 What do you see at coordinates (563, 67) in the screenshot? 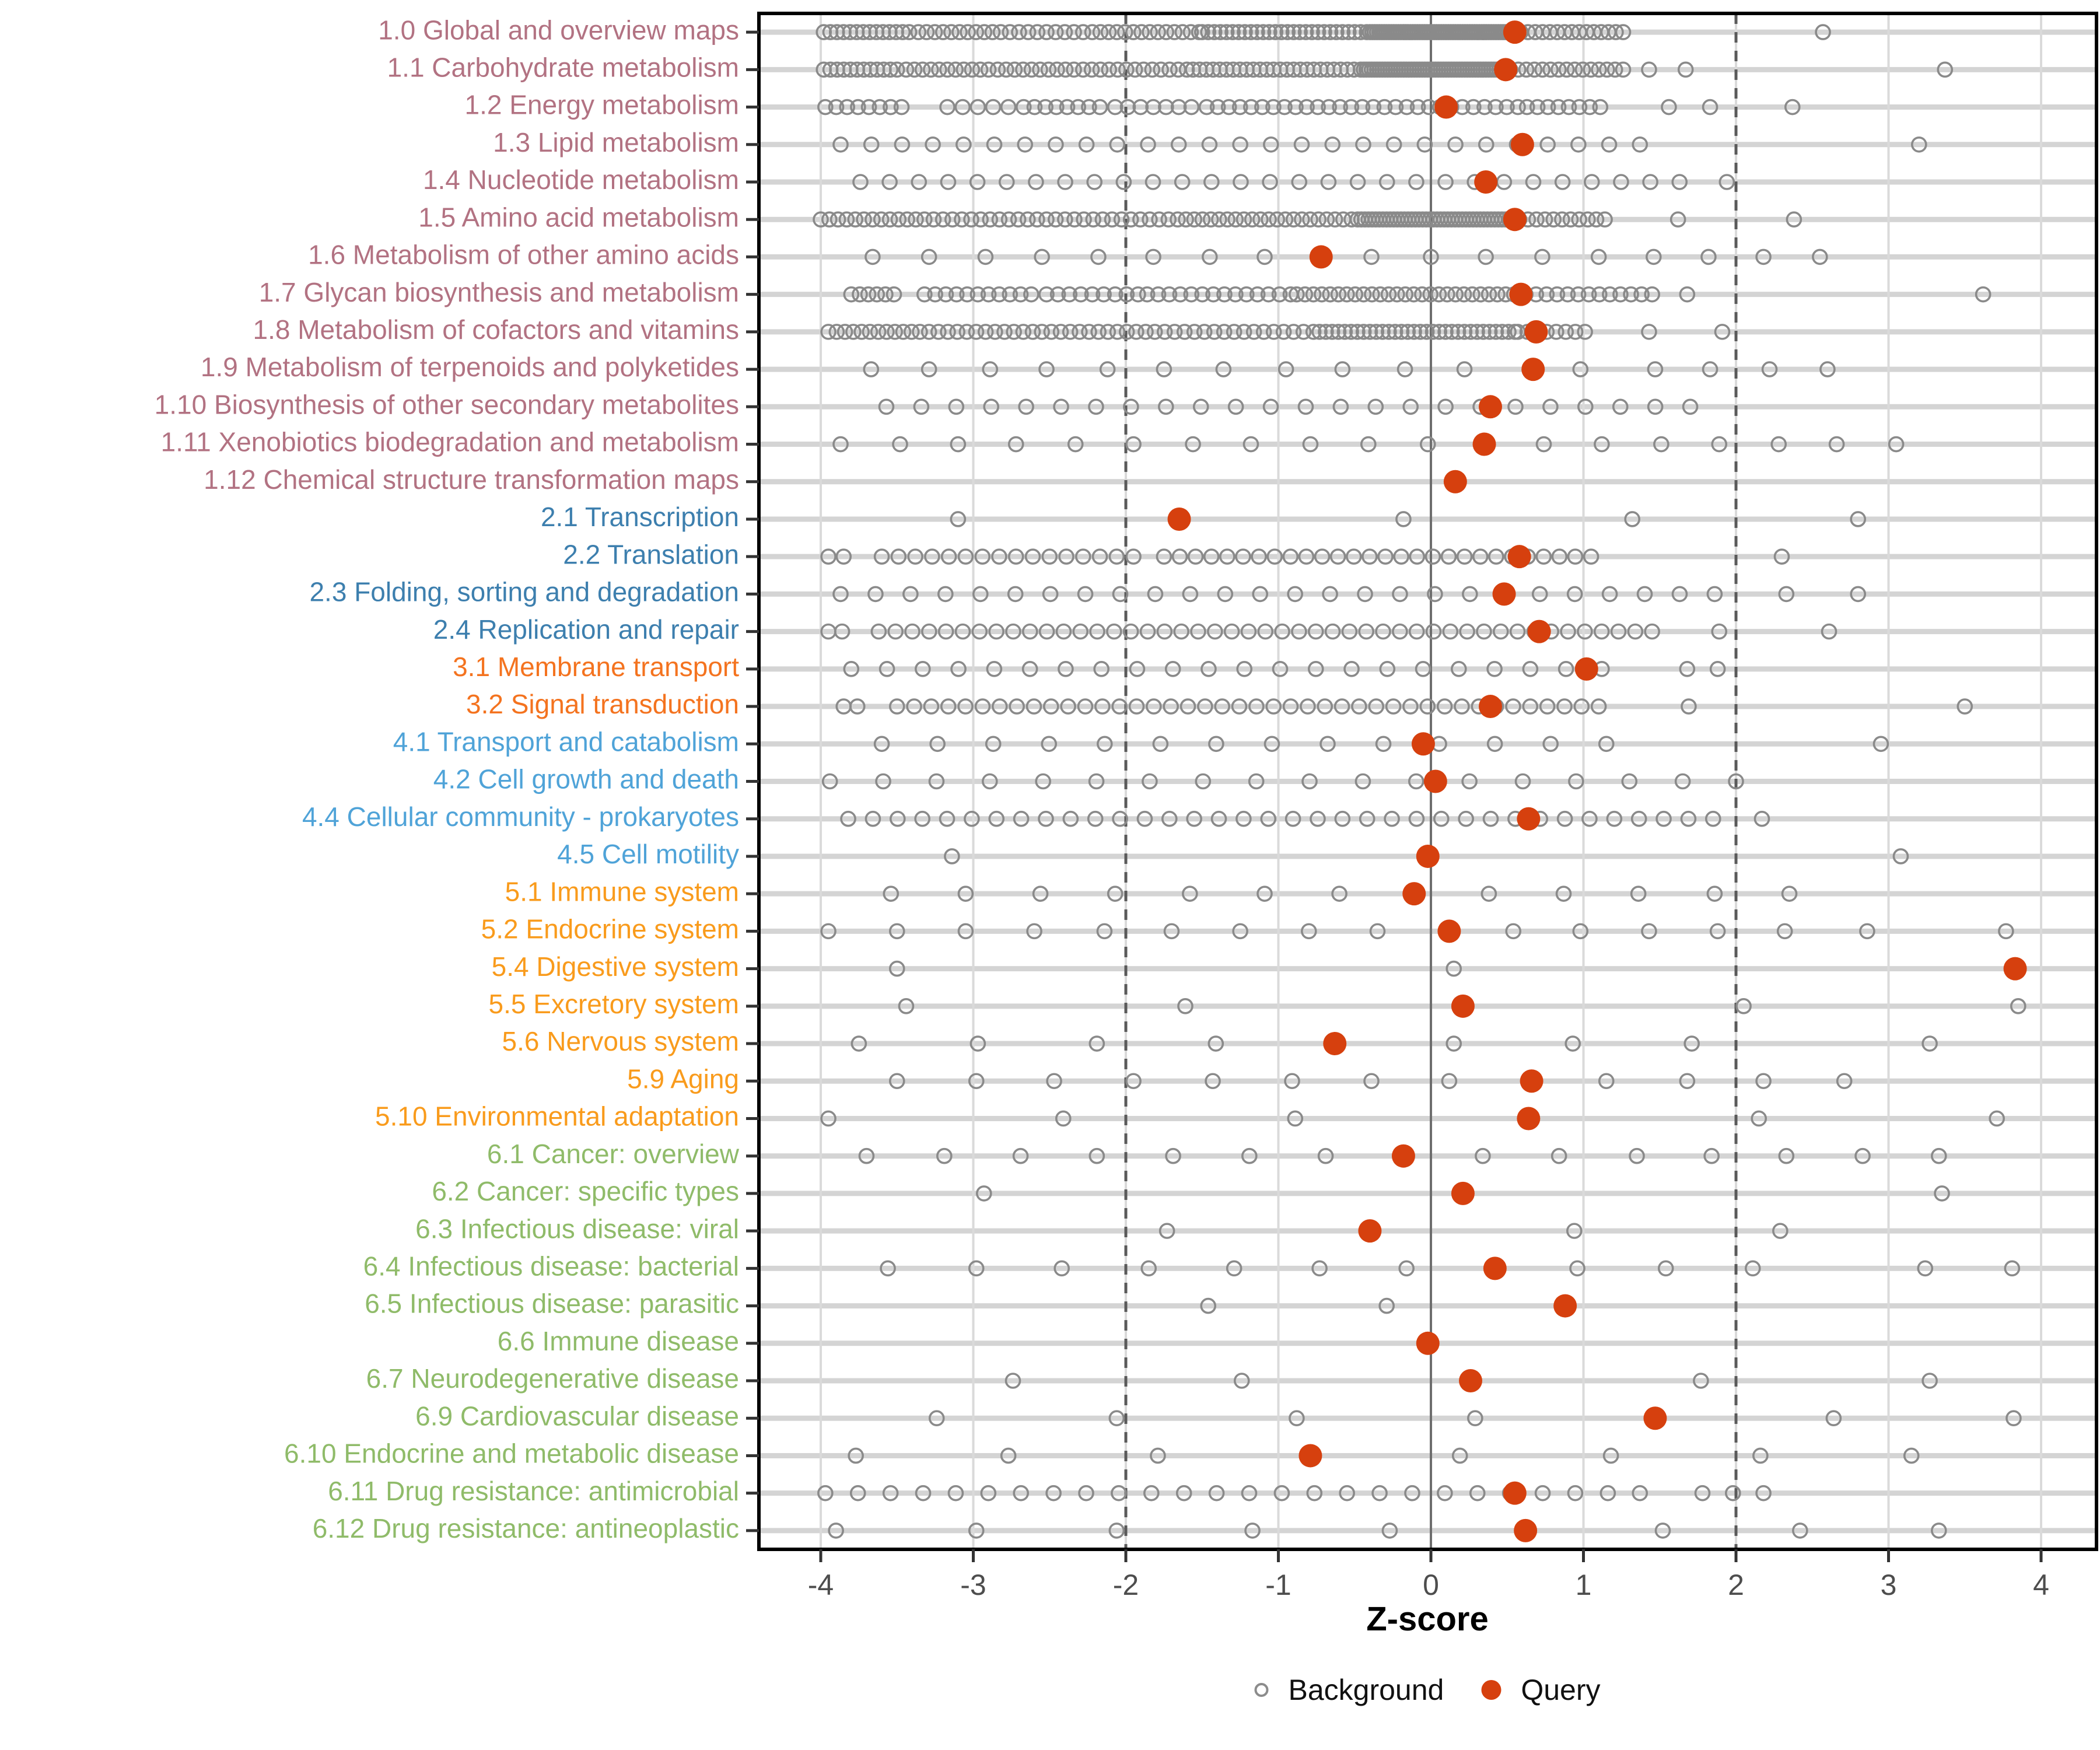
I see `row-label: 1.1 Carbohydrate metabolism` at bounding box center [563, 67].